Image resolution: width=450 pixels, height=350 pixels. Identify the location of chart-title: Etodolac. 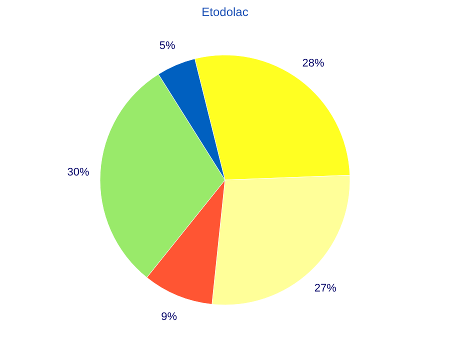
(225, 12).